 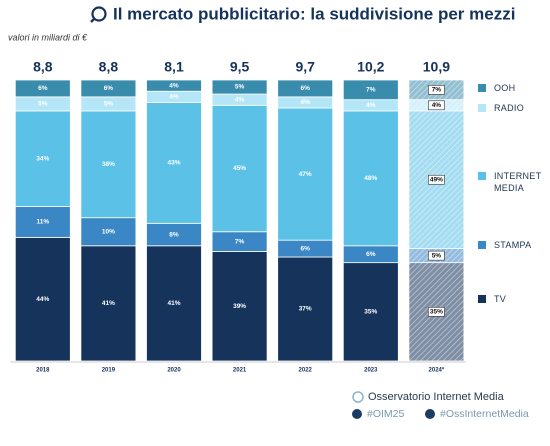 I want to click on segment-label: 11%, so click(x=42, y=222).